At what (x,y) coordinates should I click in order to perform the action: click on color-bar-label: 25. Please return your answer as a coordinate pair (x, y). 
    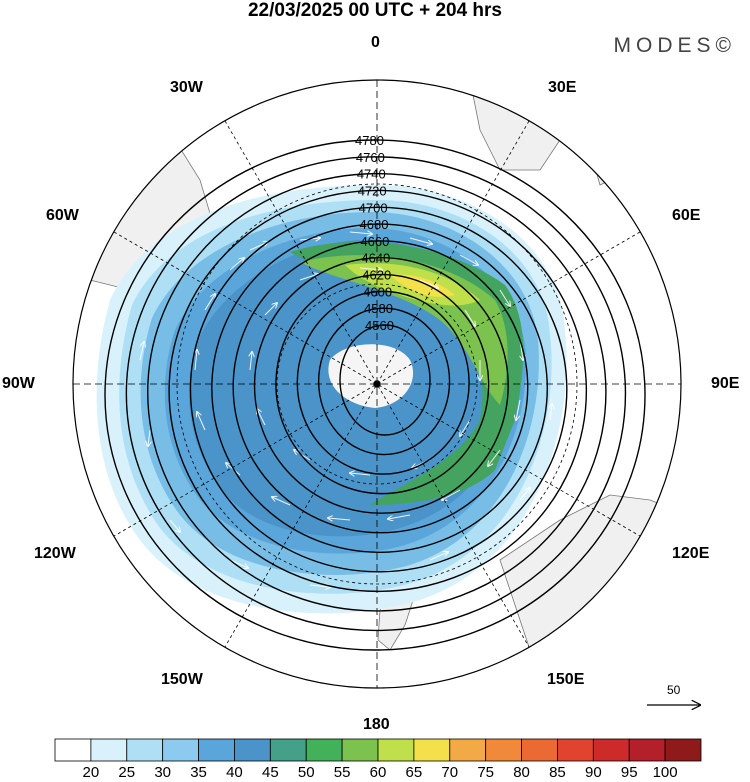
    Looking at the image, I should click on (127, 772).